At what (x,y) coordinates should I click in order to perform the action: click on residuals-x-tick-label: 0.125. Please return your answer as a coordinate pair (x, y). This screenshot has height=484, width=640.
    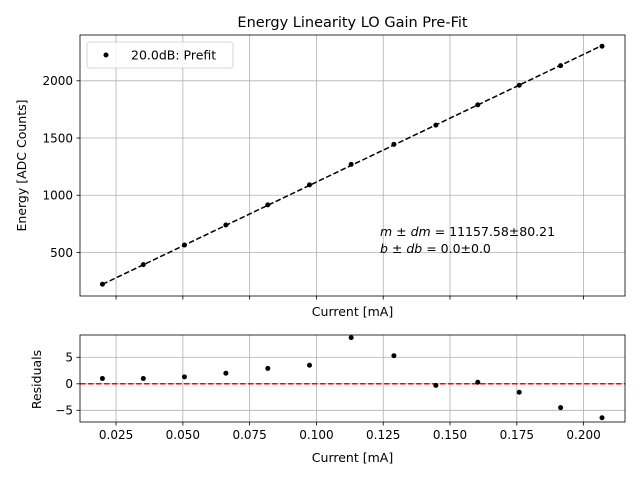
    Looking at the image, I should click on (383, 435).